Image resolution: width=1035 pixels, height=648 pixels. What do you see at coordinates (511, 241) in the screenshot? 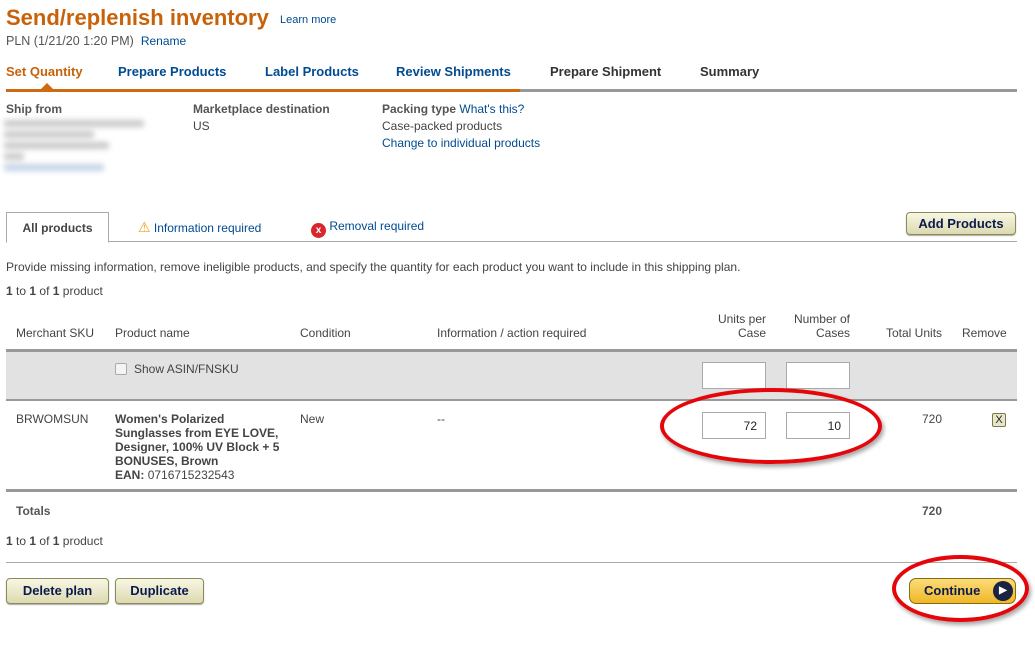
I see `tab-divider` at bounding box center [511, 241].